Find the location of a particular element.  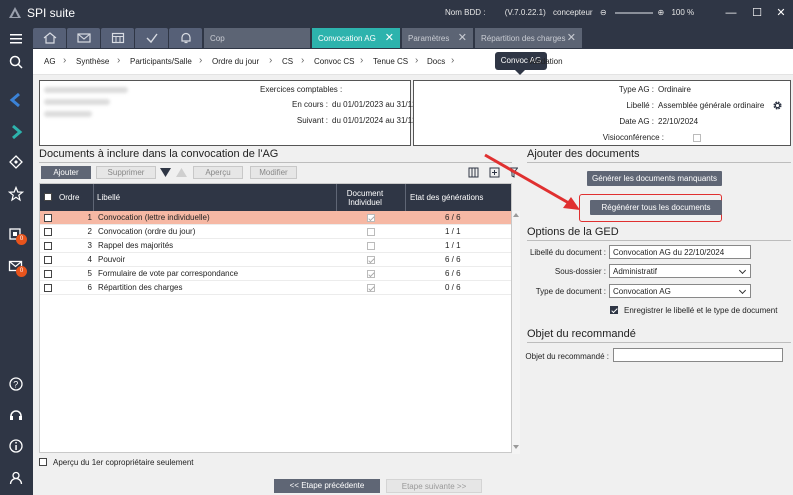

step-cs: CS is located at coordinates (288, 61).